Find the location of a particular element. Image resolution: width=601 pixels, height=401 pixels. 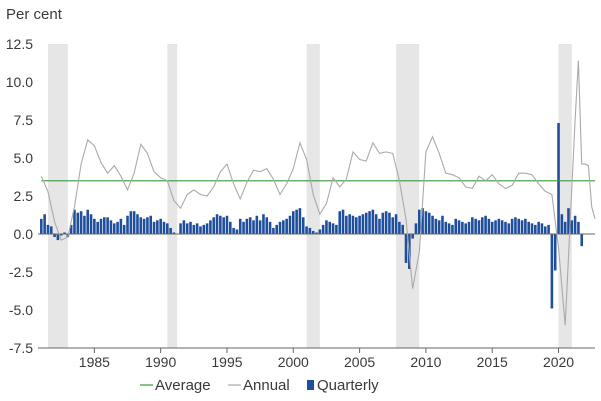

x-tick-label: 1995 is located at coordinates (226, 362).